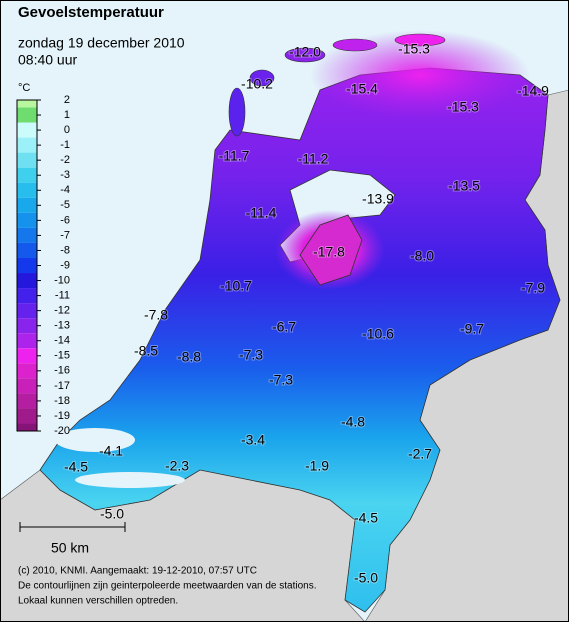  What do you see at coordinates (420, 454) in the screenshot?
I see `station-value: -2.7` at bounding box center [420, 454].